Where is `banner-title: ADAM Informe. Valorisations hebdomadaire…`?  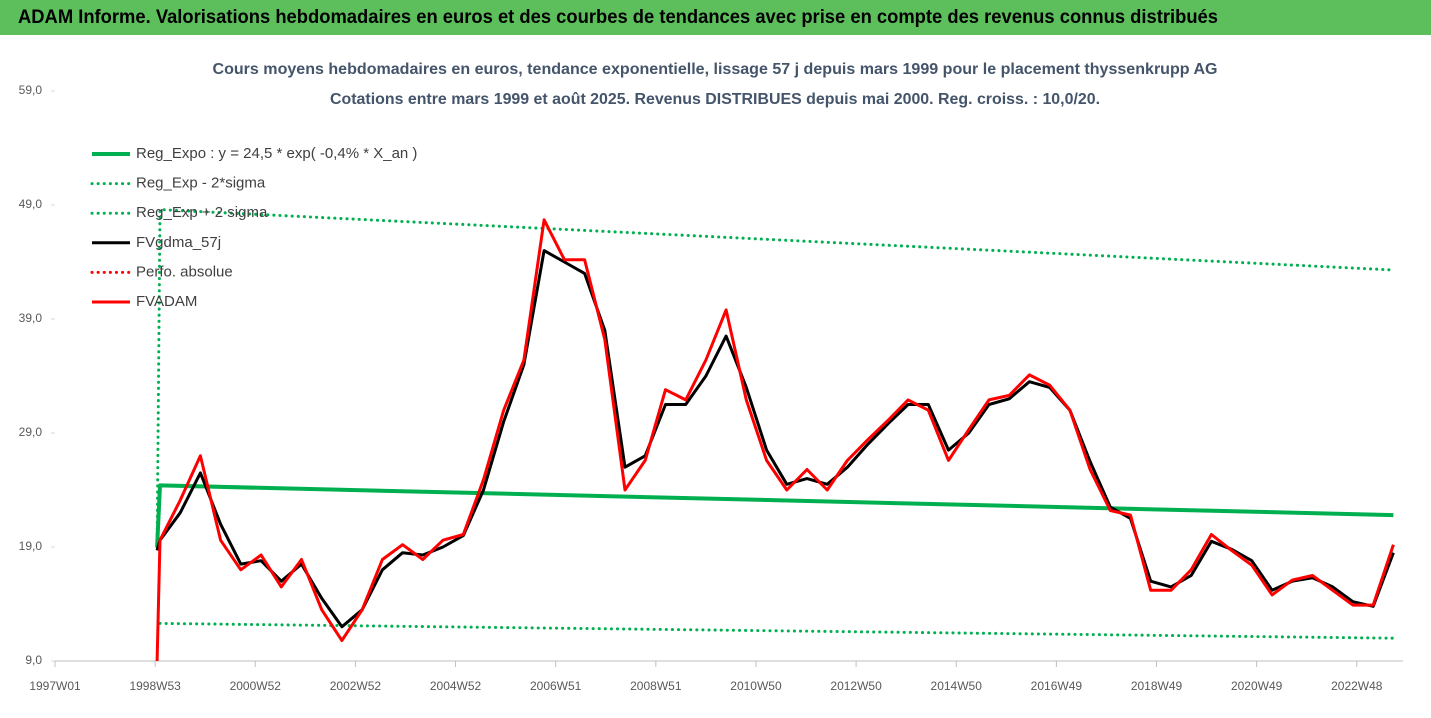 banner-title: ADAM Informe. Valorisations hebdomadaire… is located at coordinates (618, 17).